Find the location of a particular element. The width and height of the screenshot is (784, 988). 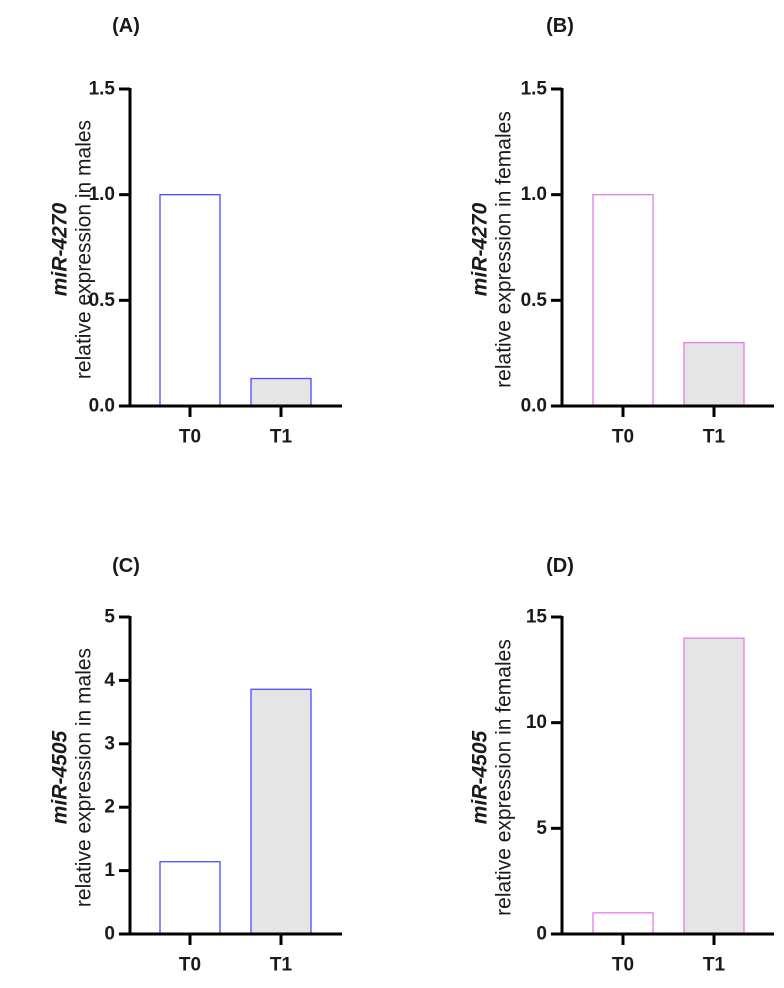

y-axis-label: miR-4505 relative expression in females is located at coordinates (492, 777).